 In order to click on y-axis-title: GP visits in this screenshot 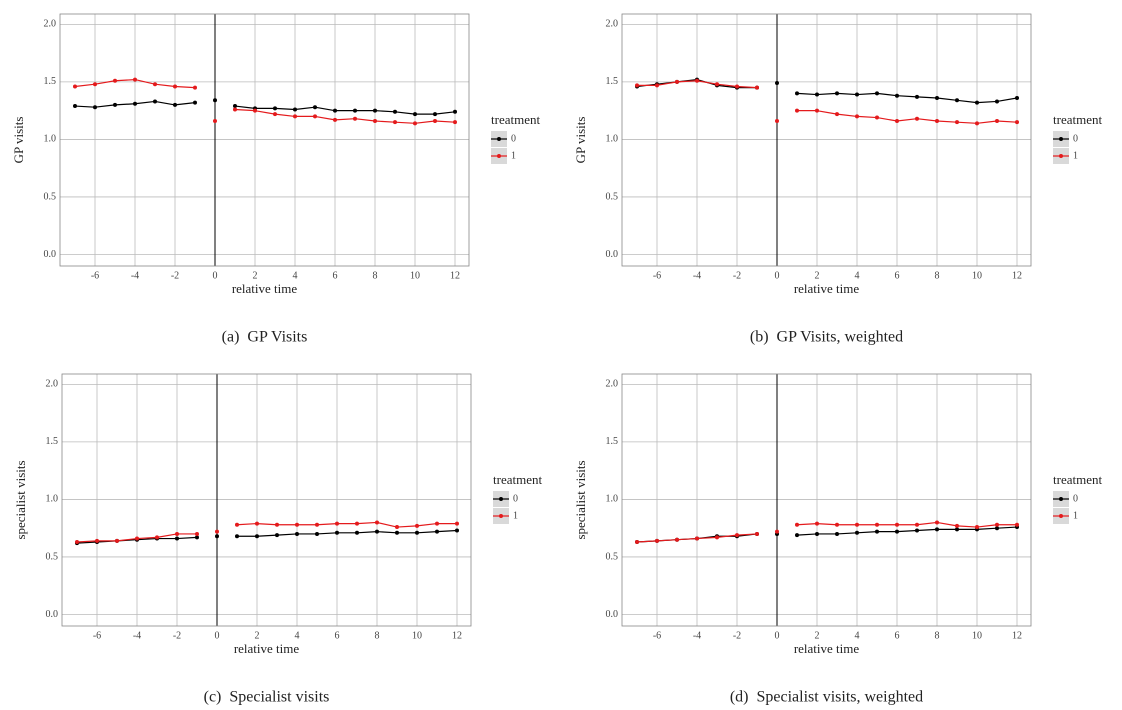, I will do `click(580, 140)`.